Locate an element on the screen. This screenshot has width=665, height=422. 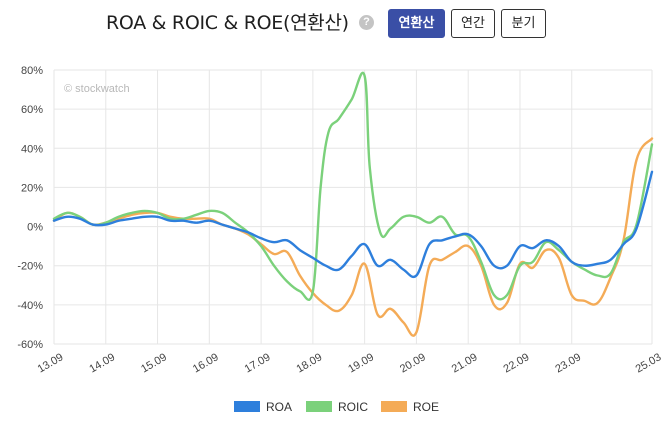
x-tick-label: 16.09 is located at coordinates (206, 363).